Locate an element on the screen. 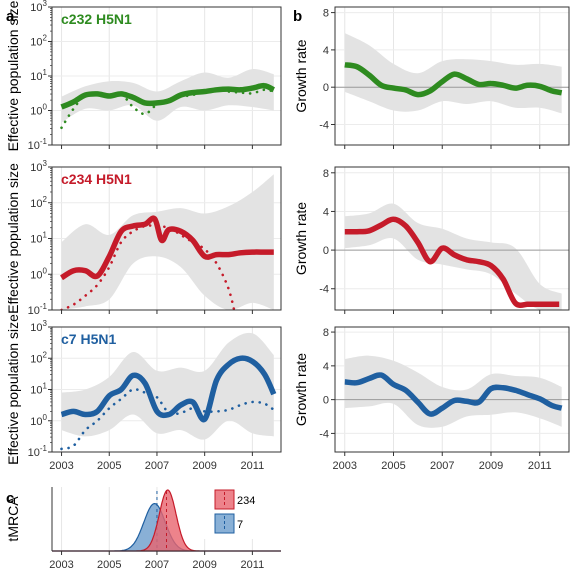 The width and height of the screenshot is (576, 576). panel-title: c234 H5N1 is located at coordinates (96, 179).